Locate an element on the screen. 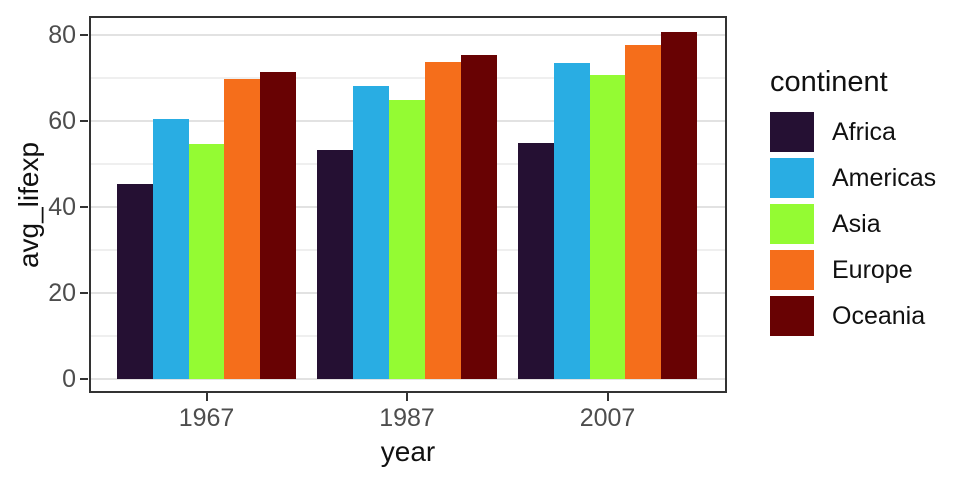 The image size is (960, 480). bar-europe-2007 is located at coordinates (643, 212).